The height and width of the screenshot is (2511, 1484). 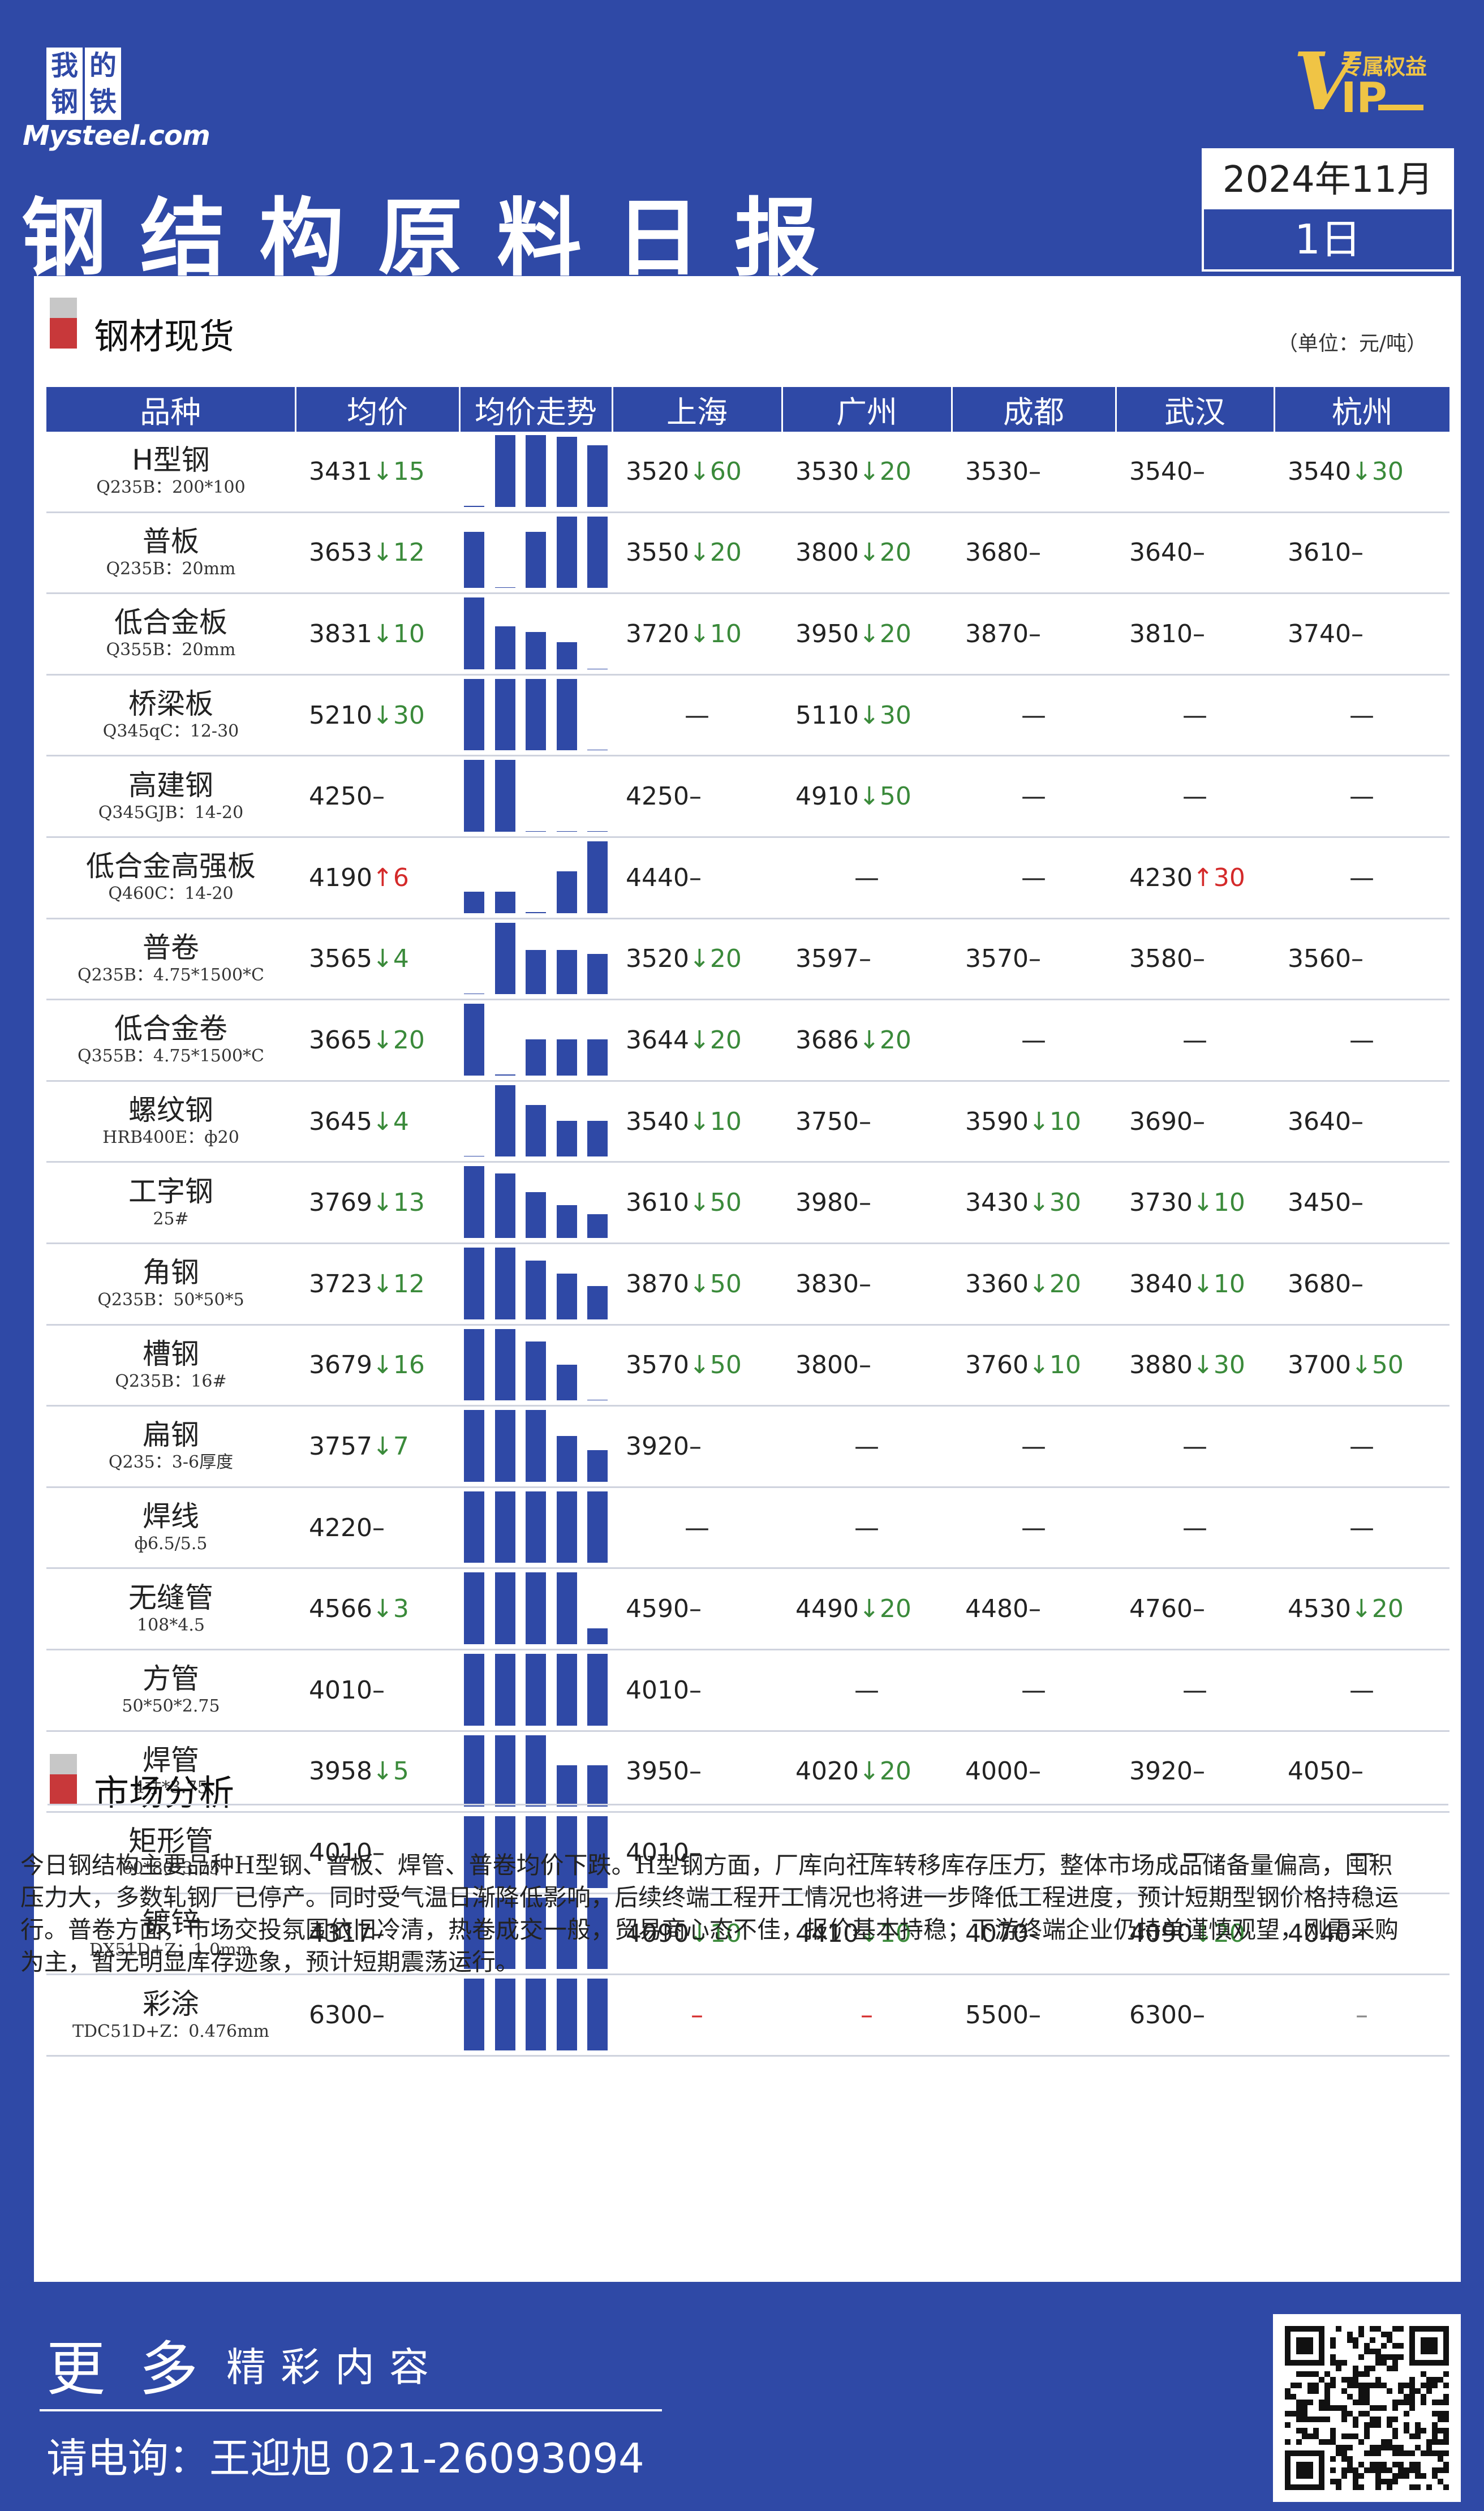 I want to click on product-spec: 25#, so click(x=171, y=1219).